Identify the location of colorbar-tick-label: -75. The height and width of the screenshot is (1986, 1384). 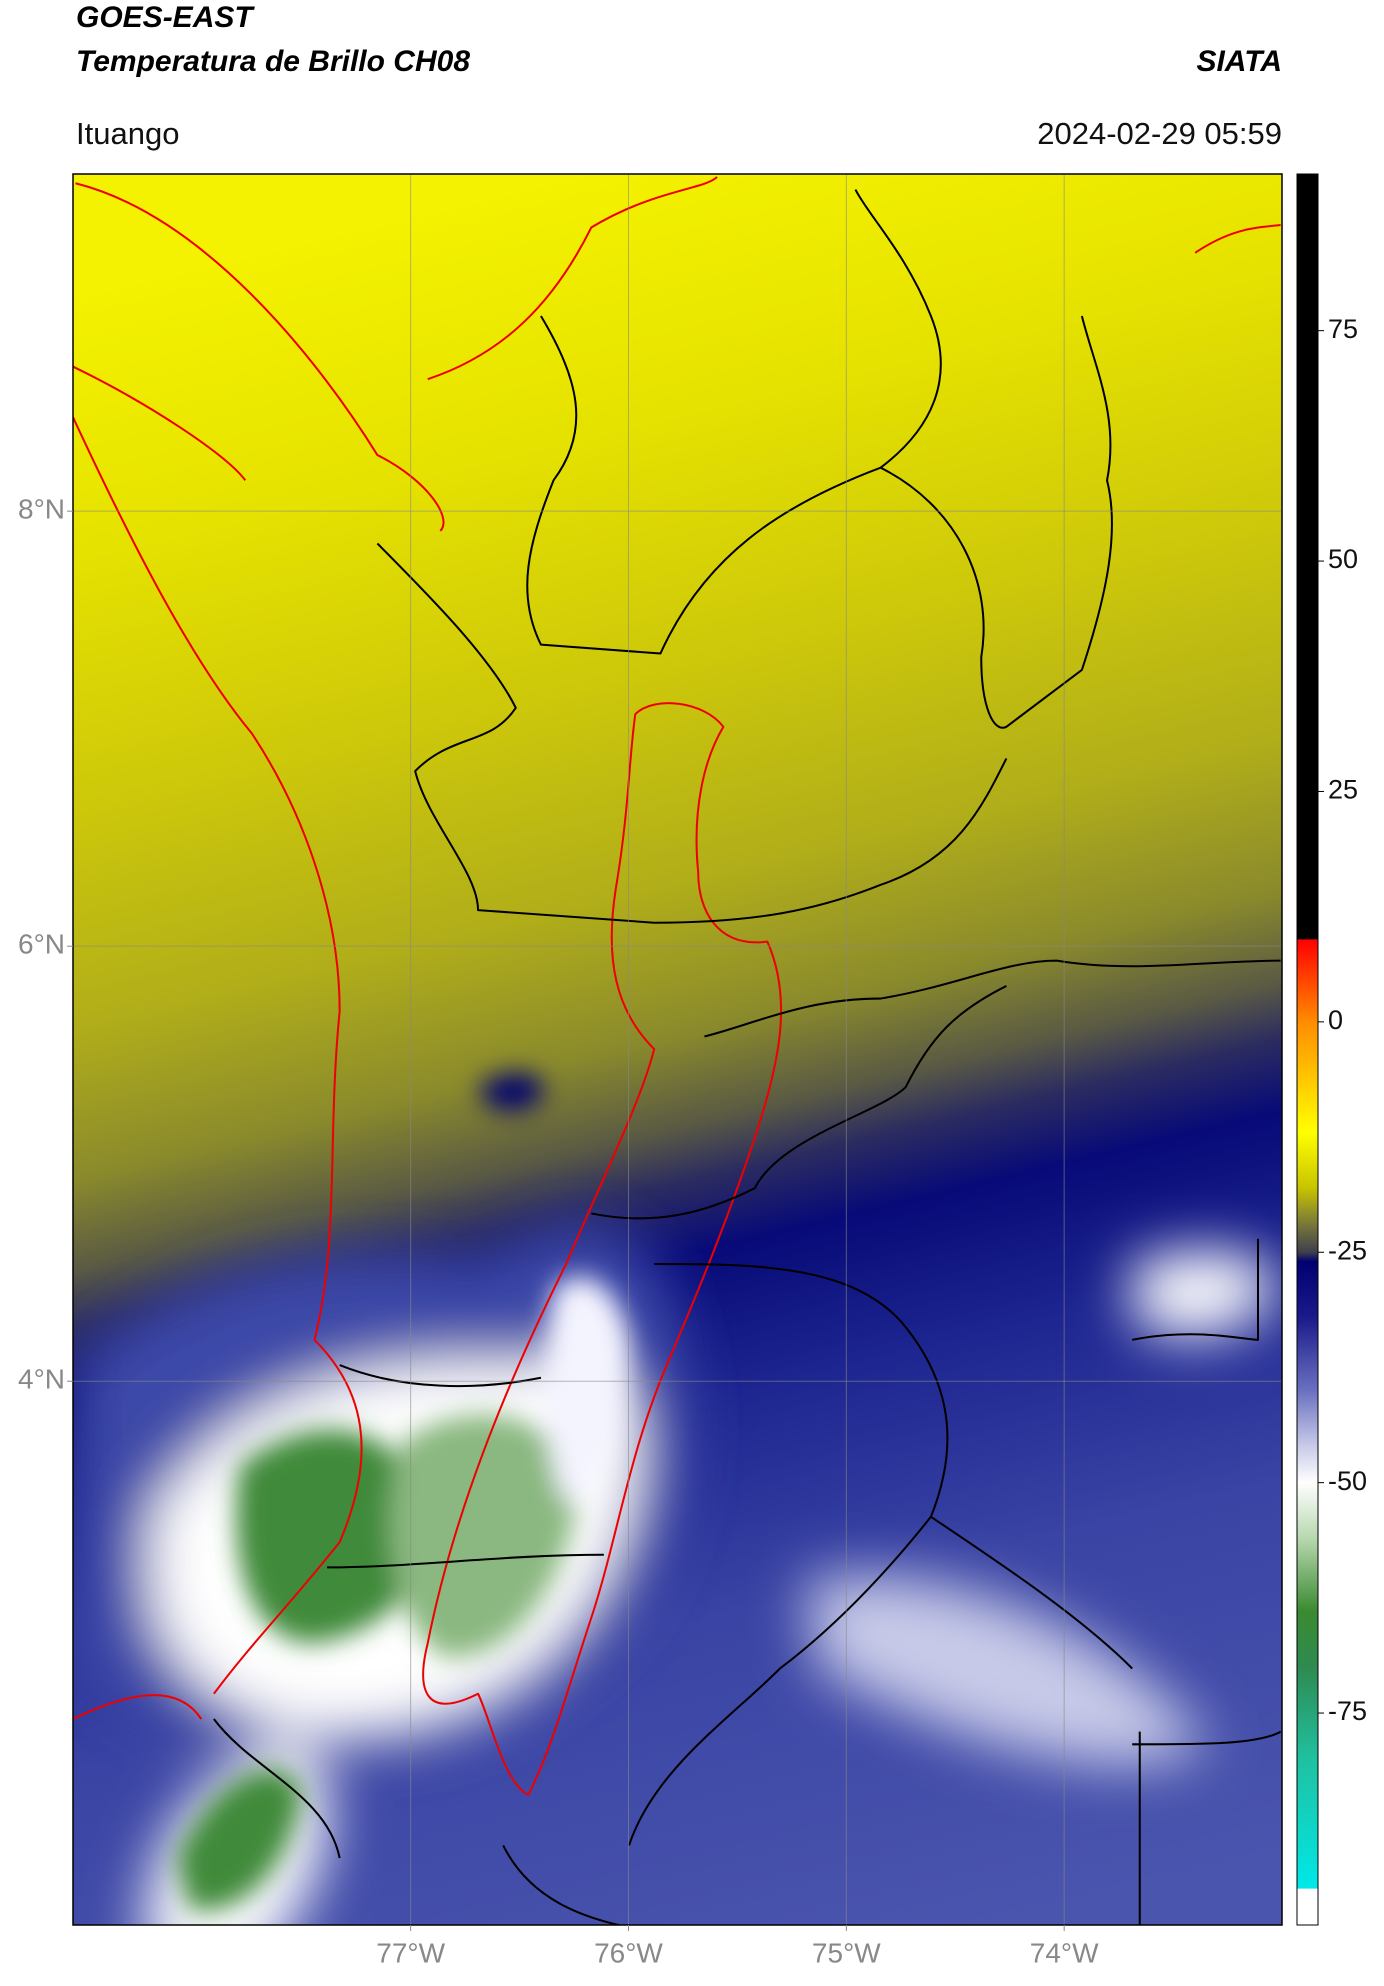
(1347, 1711).